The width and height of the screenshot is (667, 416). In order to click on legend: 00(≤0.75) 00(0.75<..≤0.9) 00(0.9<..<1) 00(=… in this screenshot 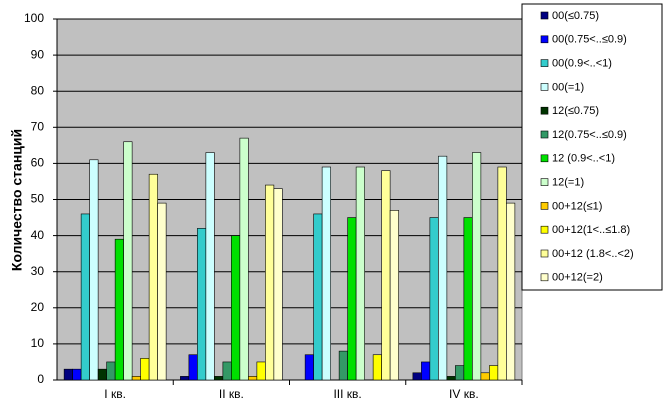, I will do `click(592, 147)`.